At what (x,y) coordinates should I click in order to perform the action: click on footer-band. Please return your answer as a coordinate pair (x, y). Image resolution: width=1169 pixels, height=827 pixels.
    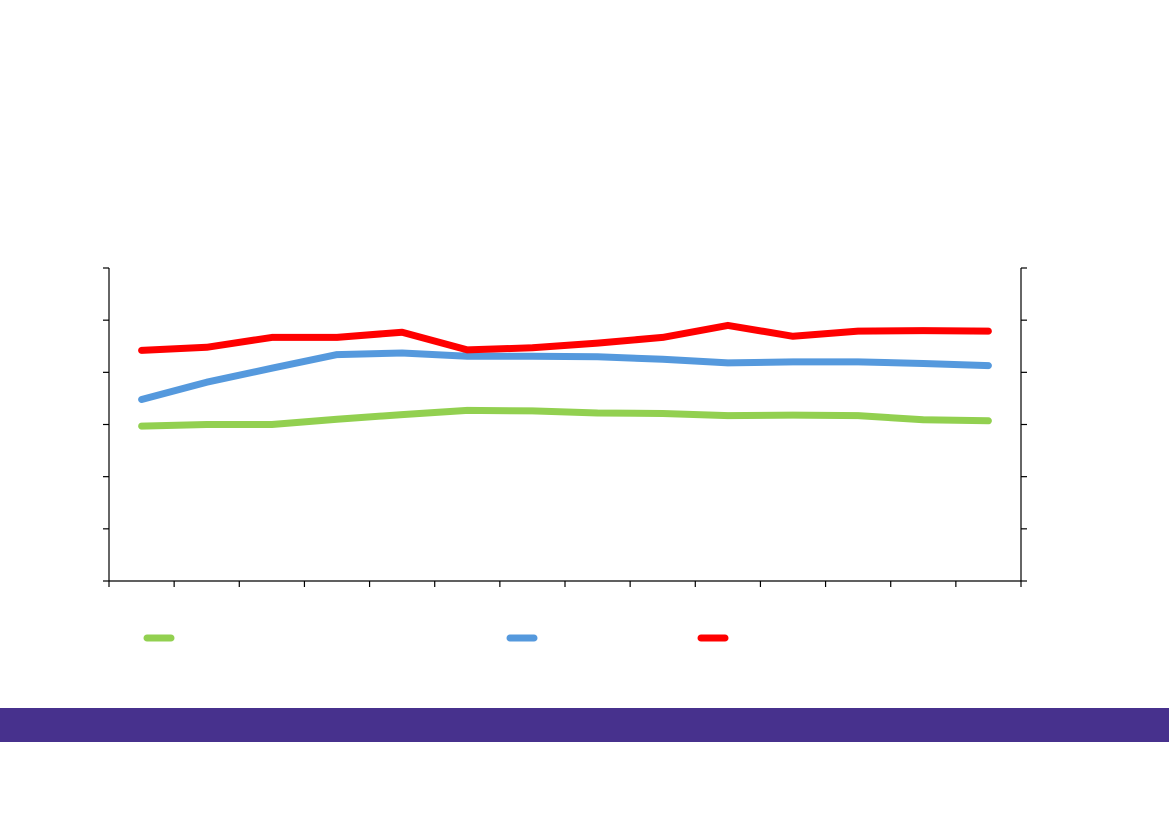
    Looking at the image, I should click on (584, 725).